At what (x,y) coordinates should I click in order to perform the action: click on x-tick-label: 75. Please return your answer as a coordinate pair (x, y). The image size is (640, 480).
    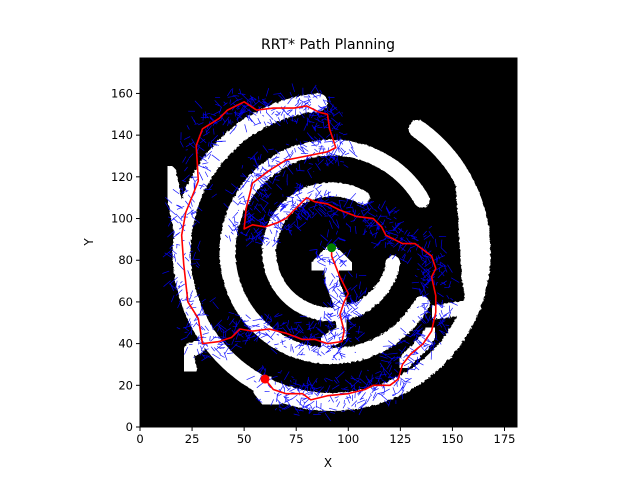
    Looking at the image, I should click on (296, 439).